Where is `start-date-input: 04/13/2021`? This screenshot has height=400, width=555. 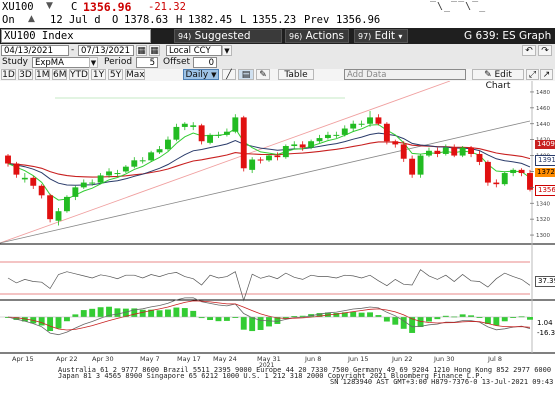 start-date-input: 04/13/2021 is located at coordinates (35, 50).